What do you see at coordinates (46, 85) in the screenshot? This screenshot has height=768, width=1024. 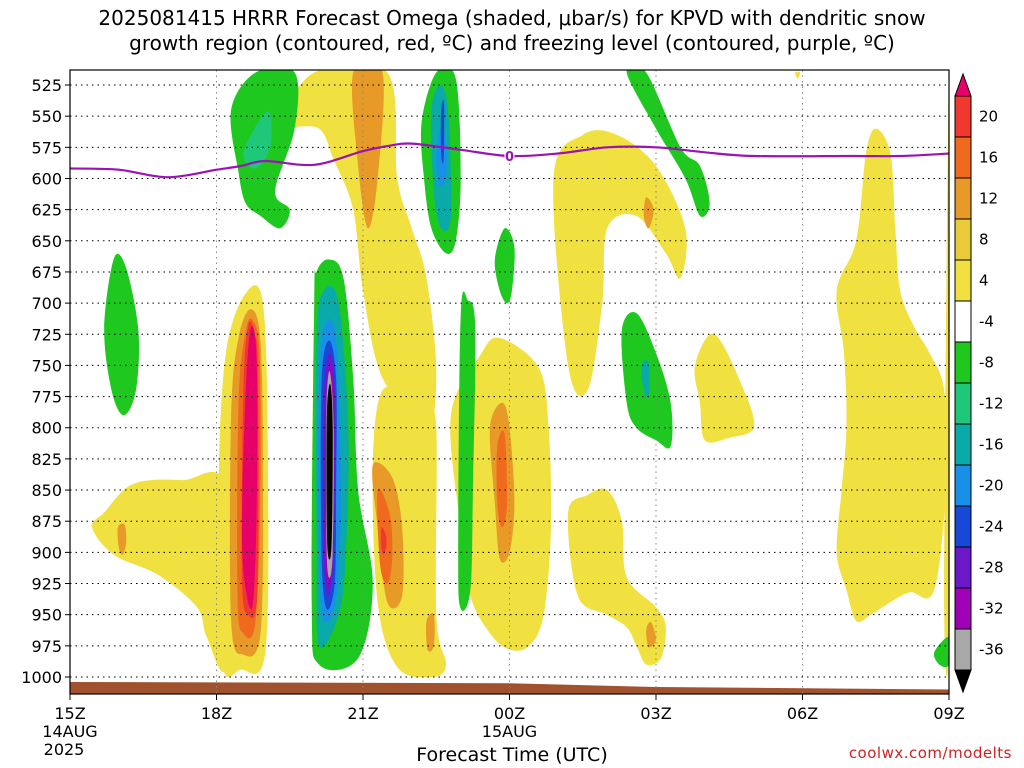 I see `y-tick-label-525: 525` at bounding box center [46, 85].